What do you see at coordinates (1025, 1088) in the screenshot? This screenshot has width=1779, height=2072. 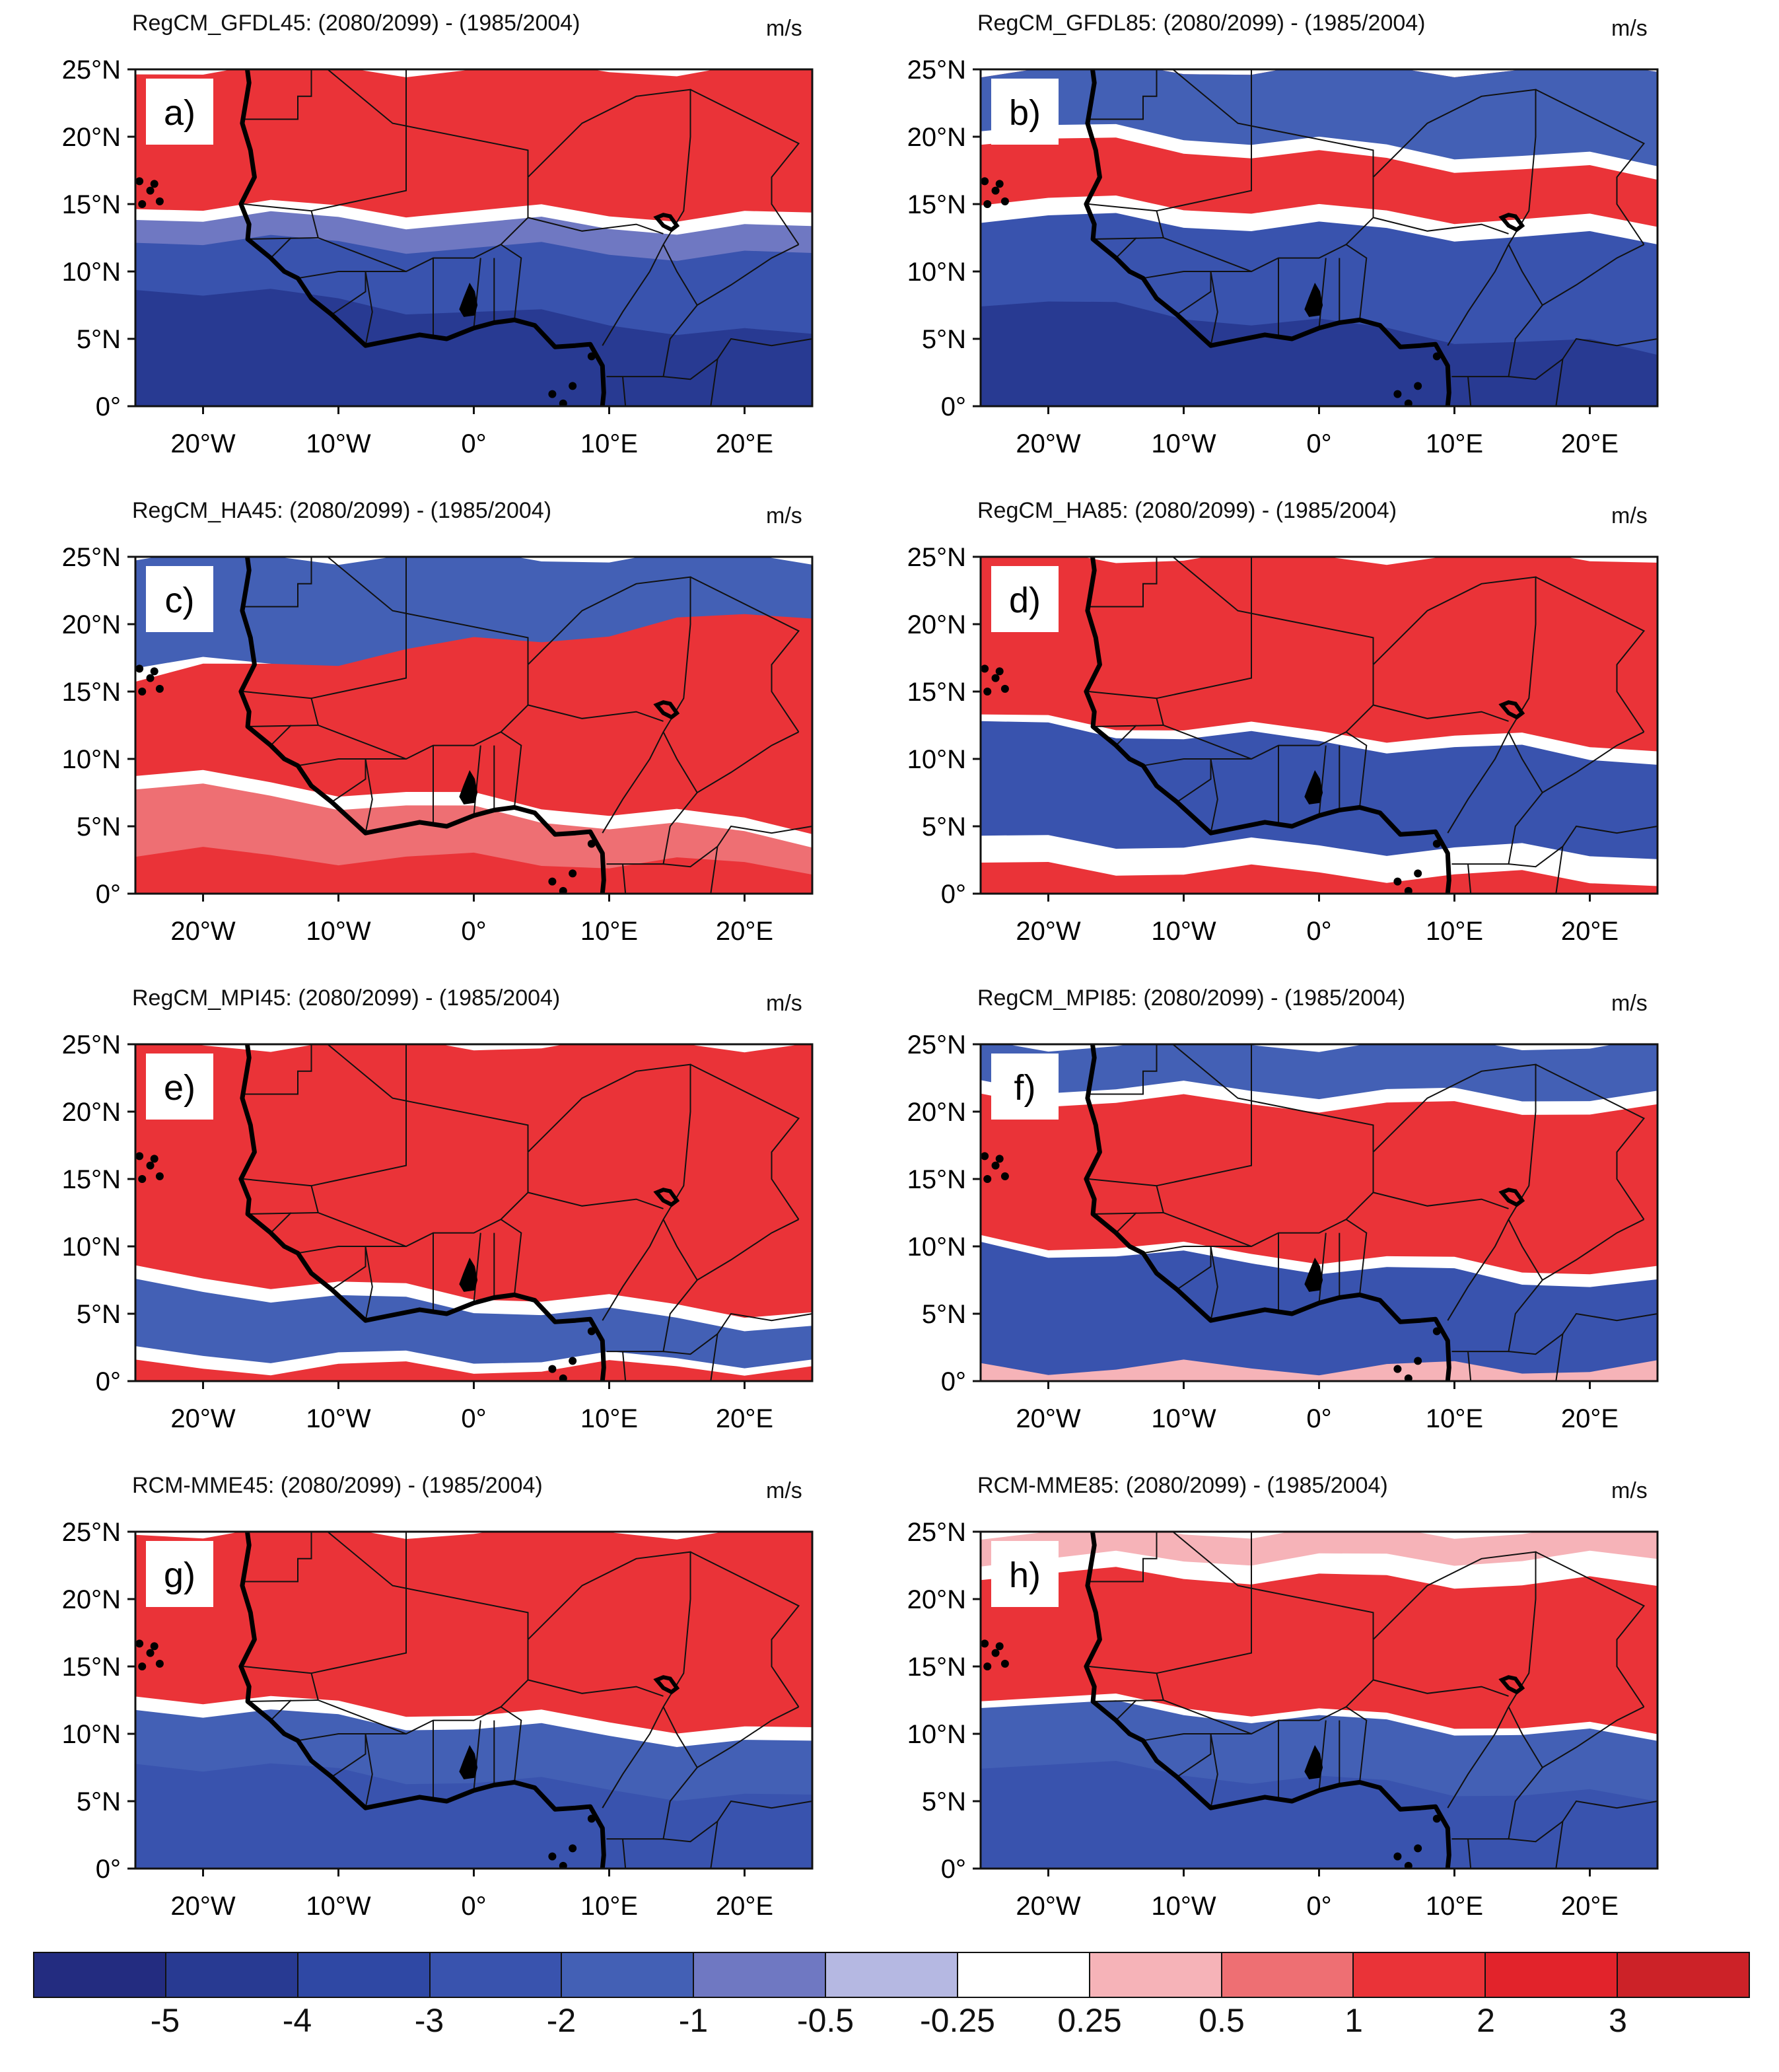 I see `panel-label: f)` at bounding box center [1025, 1088].